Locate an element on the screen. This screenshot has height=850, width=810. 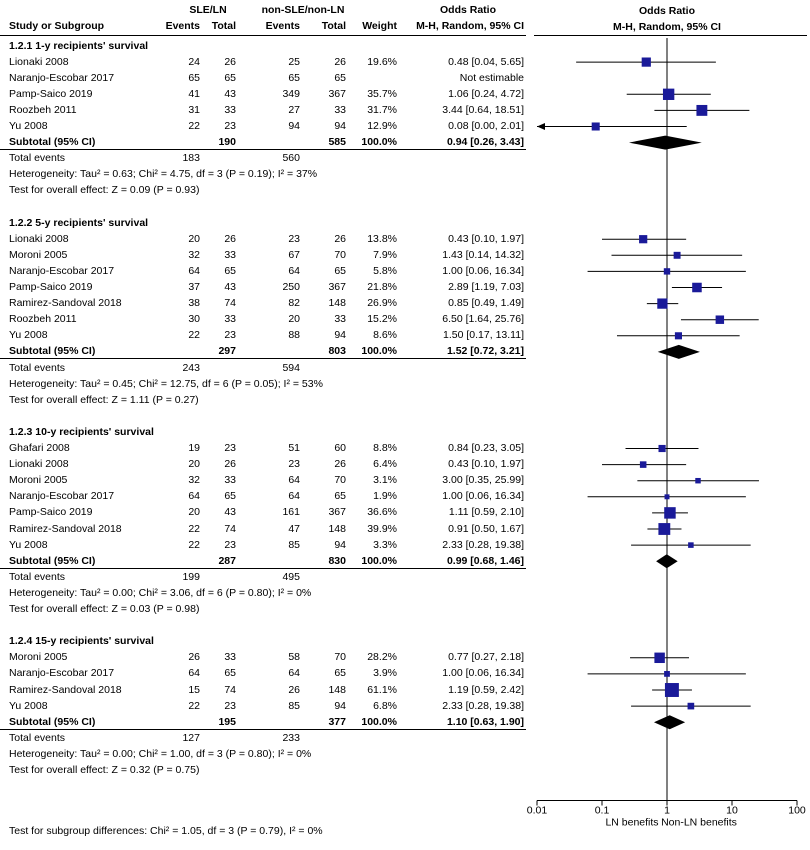
odds-ratio-ci: 0.77 [0.27, 2.18] is located at coordinates (486, 657).